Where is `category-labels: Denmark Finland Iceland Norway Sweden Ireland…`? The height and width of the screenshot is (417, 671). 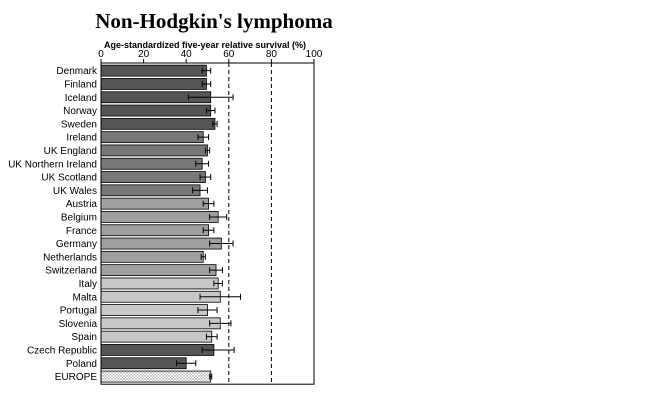
category-labels: Denmark Finland Iceland Norway Sweden Ireland… is located at coordinates (53, 224).